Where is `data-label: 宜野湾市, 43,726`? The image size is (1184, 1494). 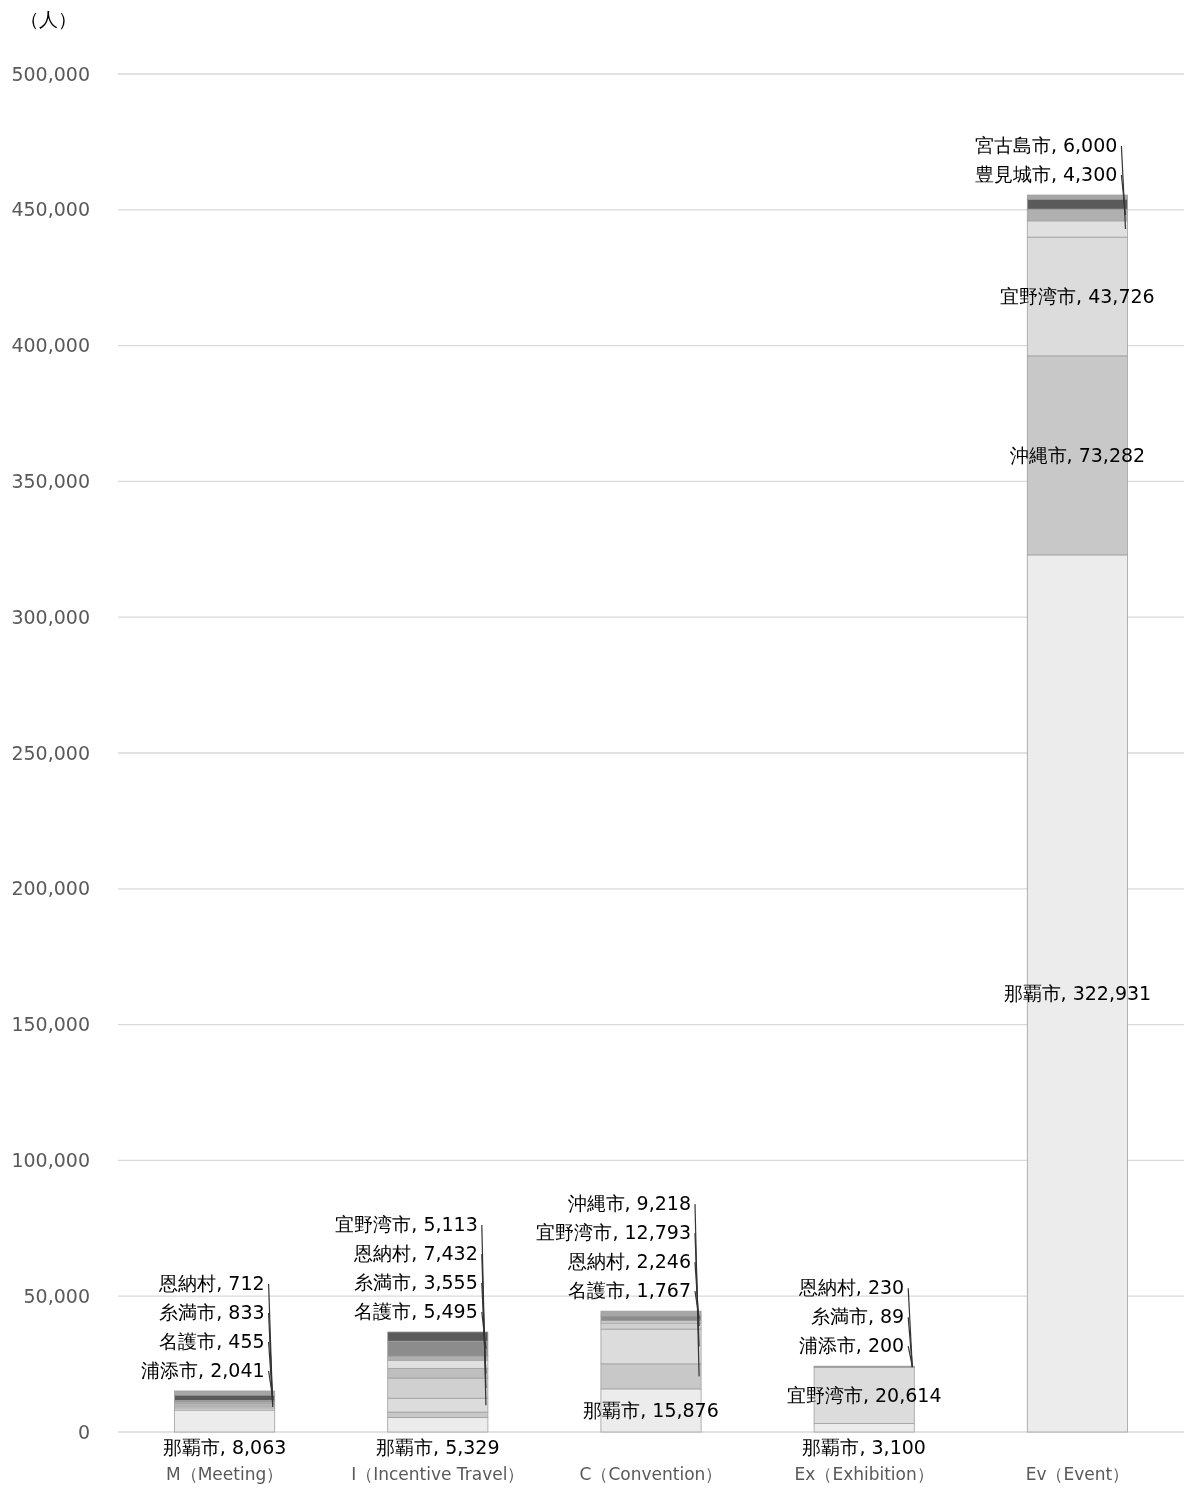 data-label: 宜野湾市, 43,726 is located at coordinates (1077, 296).